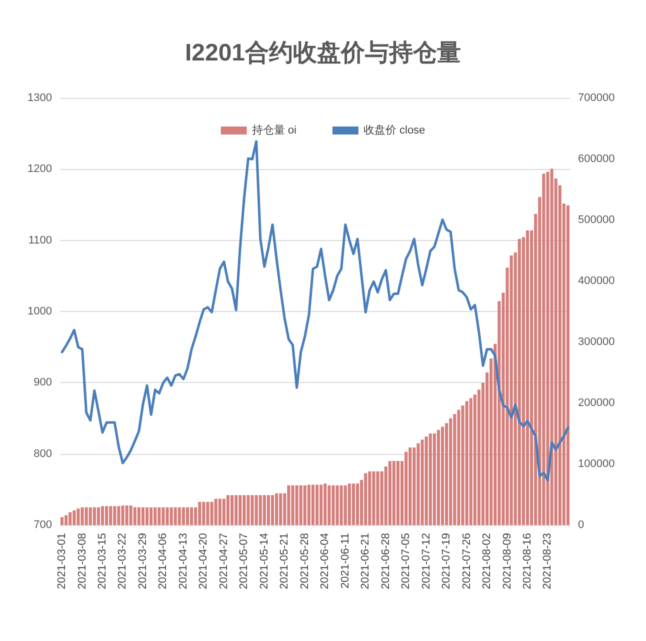 The image size is (646, 641). What do you see at coordinates (426, 561) in the screenshot?
I see `x-tick-label: 2021-07-12` at bounding box center [426, 561].